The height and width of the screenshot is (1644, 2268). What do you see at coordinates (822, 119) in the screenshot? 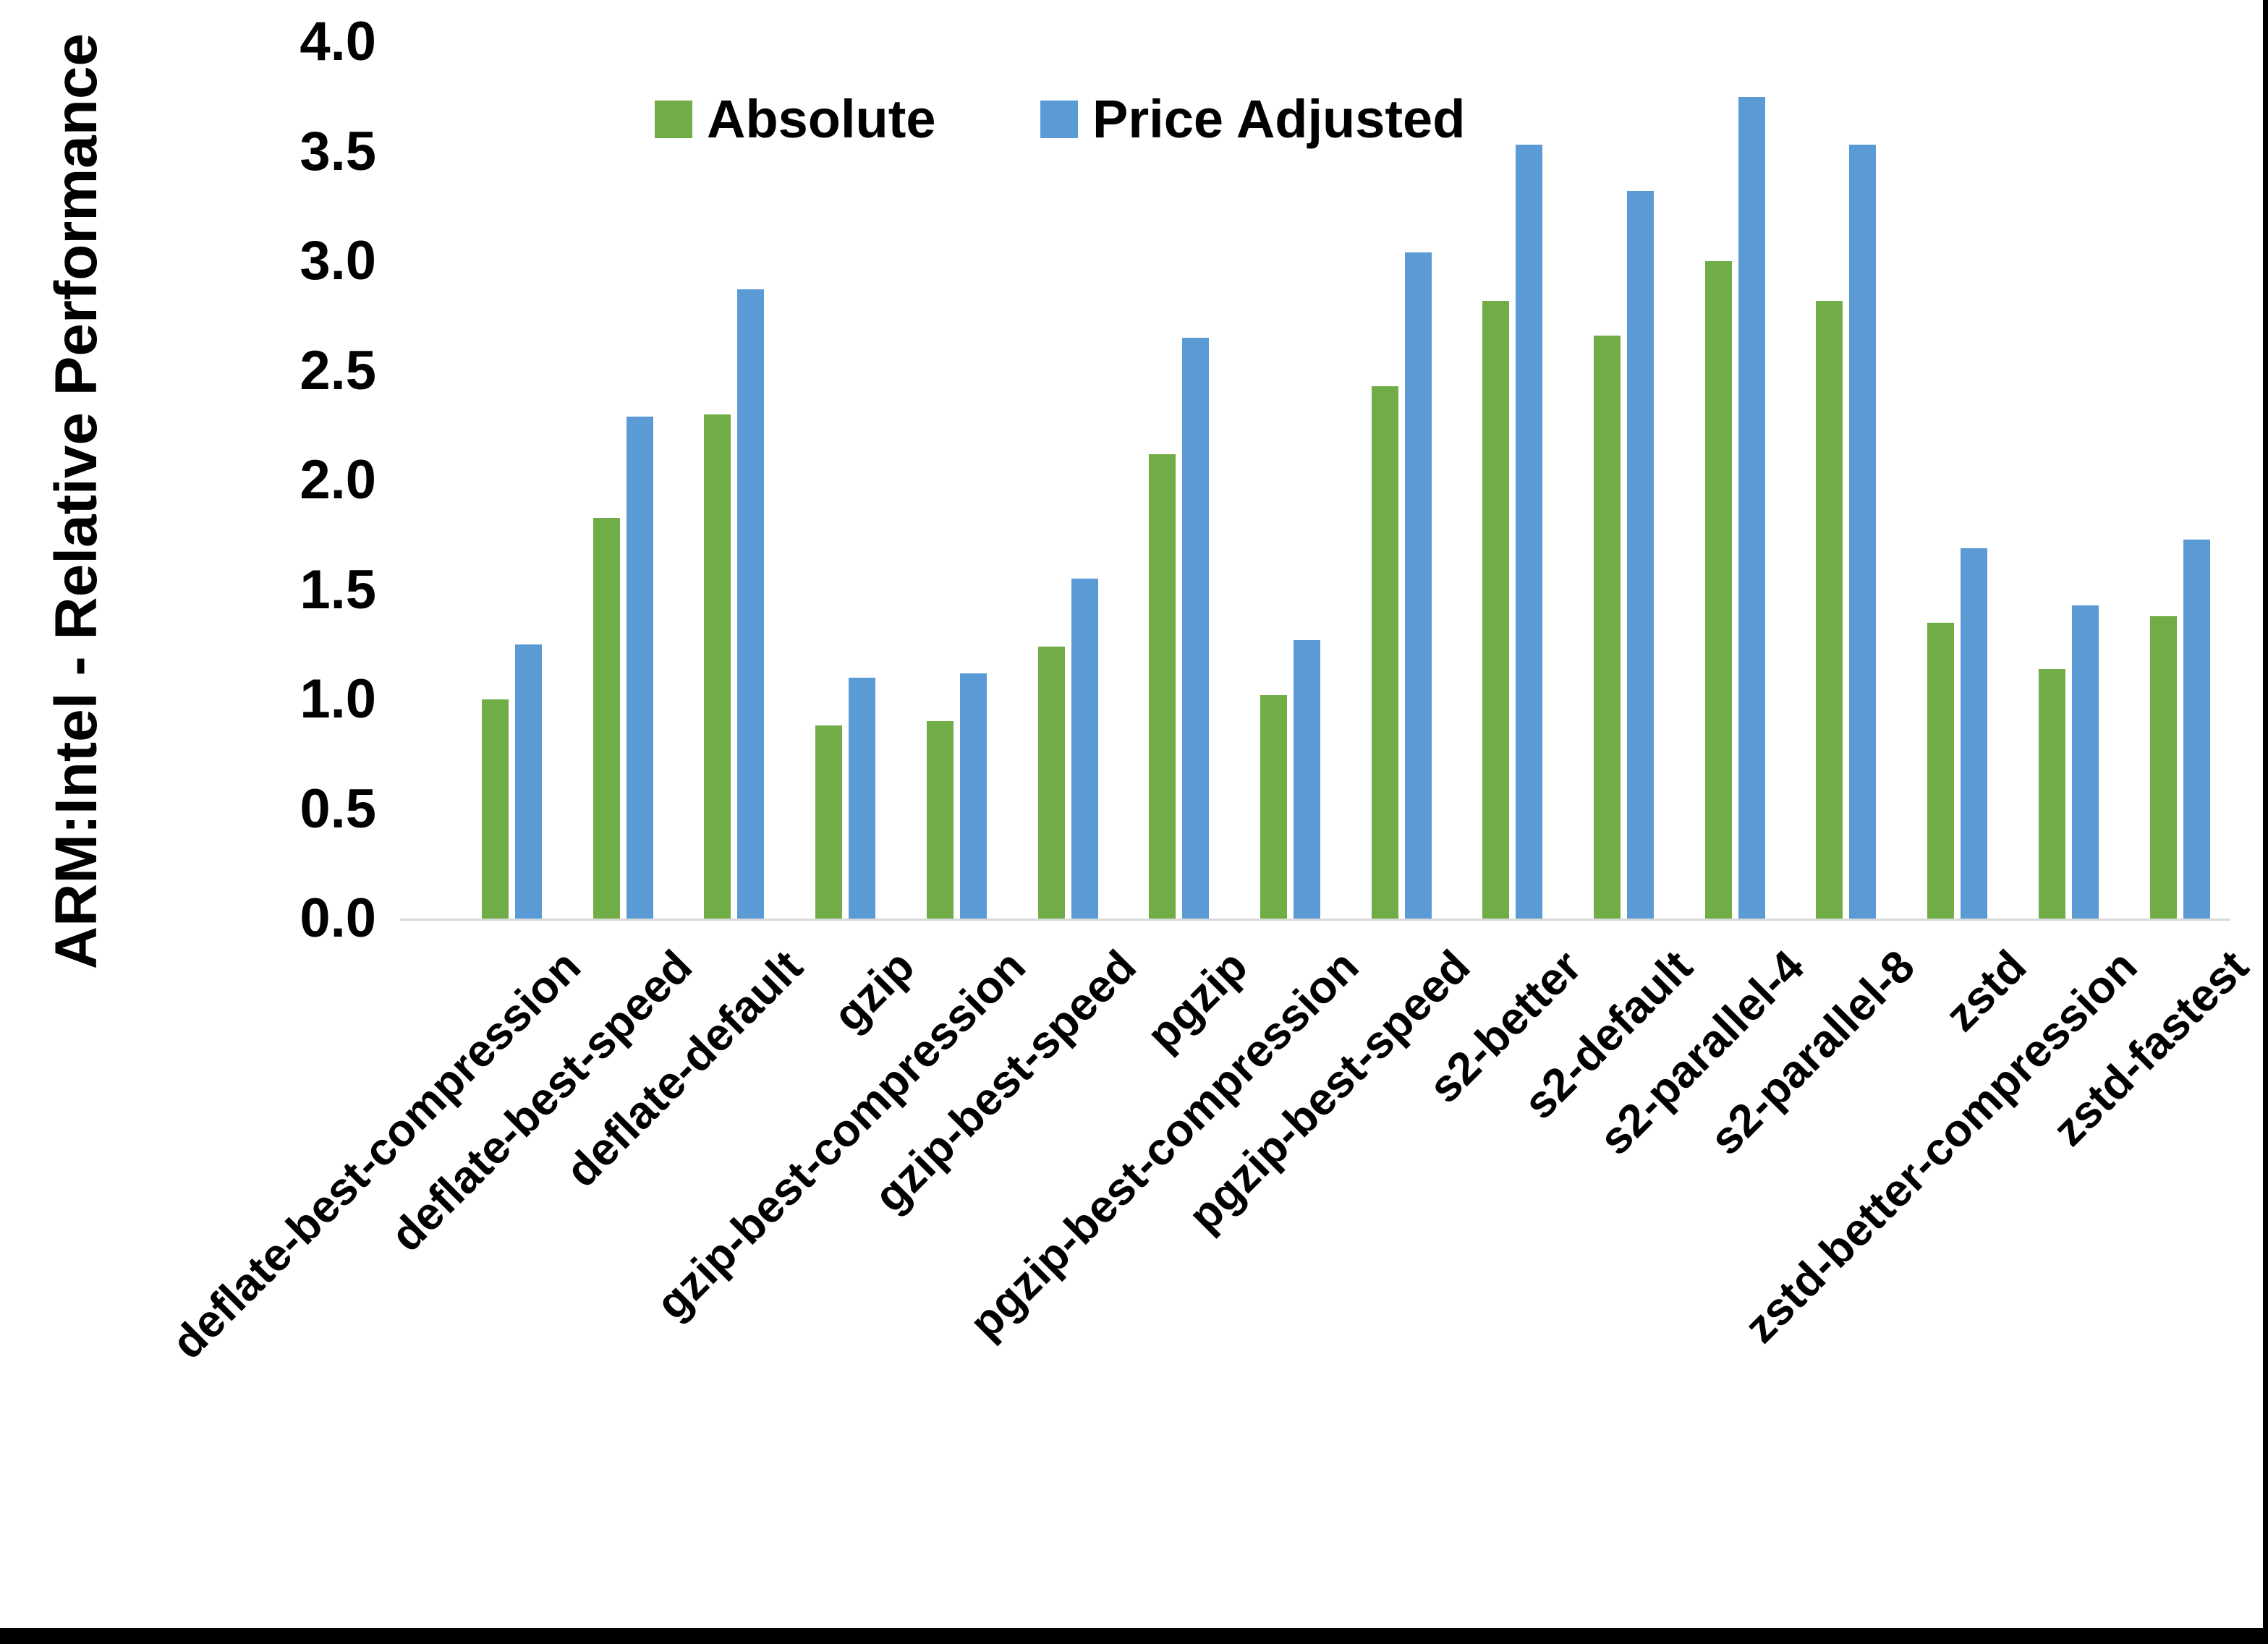
I see `legend-label-absolute: Absolute` at bounding box center [822, 119].